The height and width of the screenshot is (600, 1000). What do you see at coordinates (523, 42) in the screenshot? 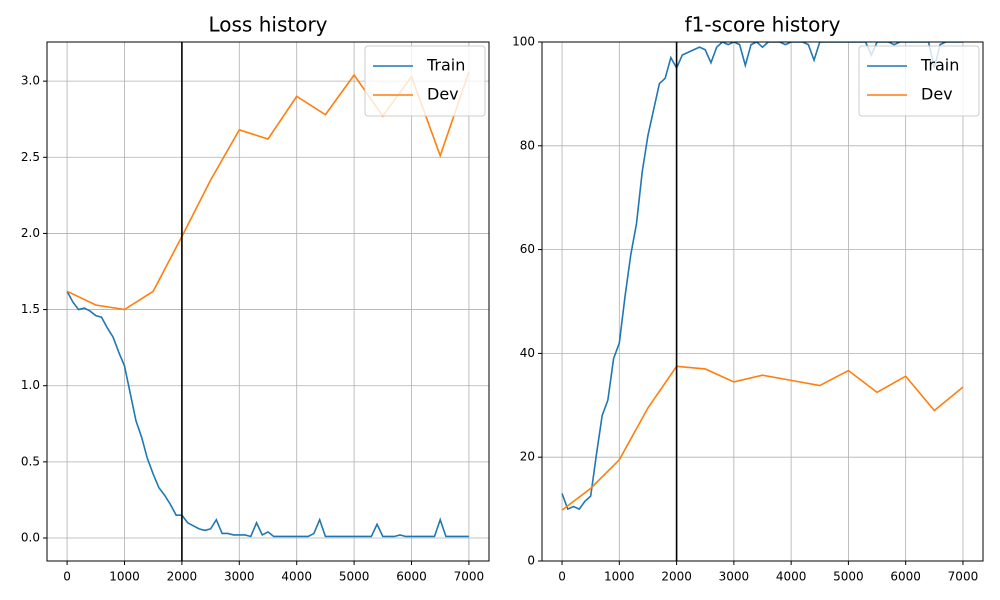
I see `y-tick-label: 100` at bounding box center [523, 42].